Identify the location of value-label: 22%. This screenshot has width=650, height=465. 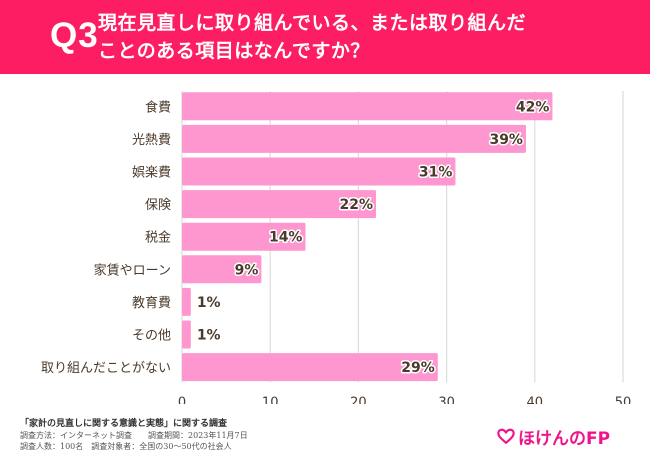
(357, 205).